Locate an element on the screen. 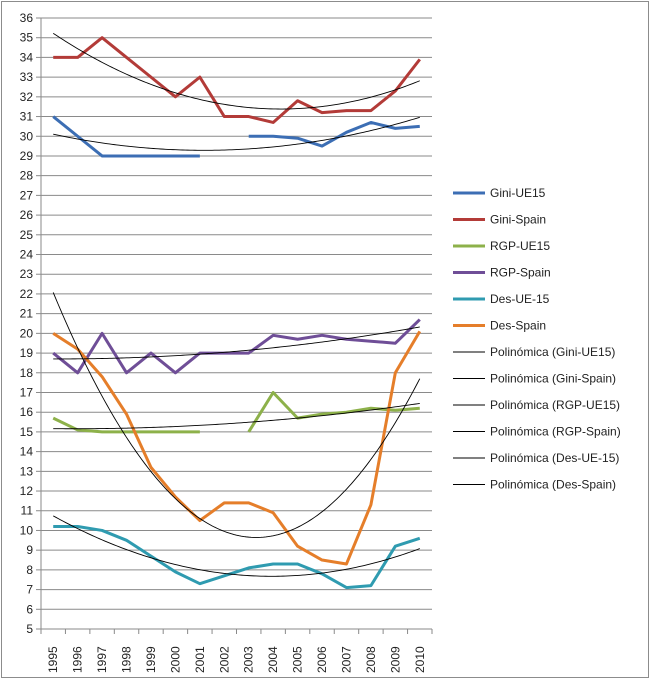 This screenshot has width=650, height=679. y-tick-label: 13 is located at coordinates (27, 471).